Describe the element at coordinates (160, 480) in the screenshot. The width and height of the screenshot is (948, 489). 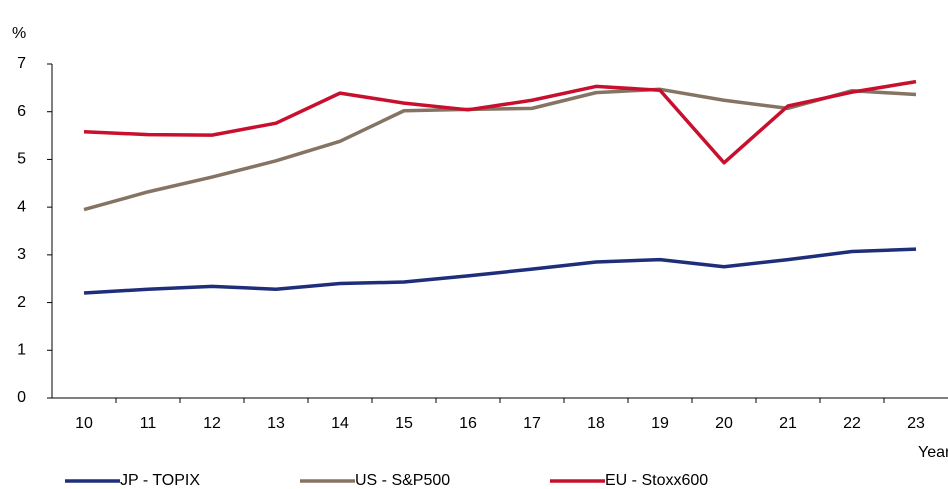
I see `legend-label: JP - TOPIX` at that location.